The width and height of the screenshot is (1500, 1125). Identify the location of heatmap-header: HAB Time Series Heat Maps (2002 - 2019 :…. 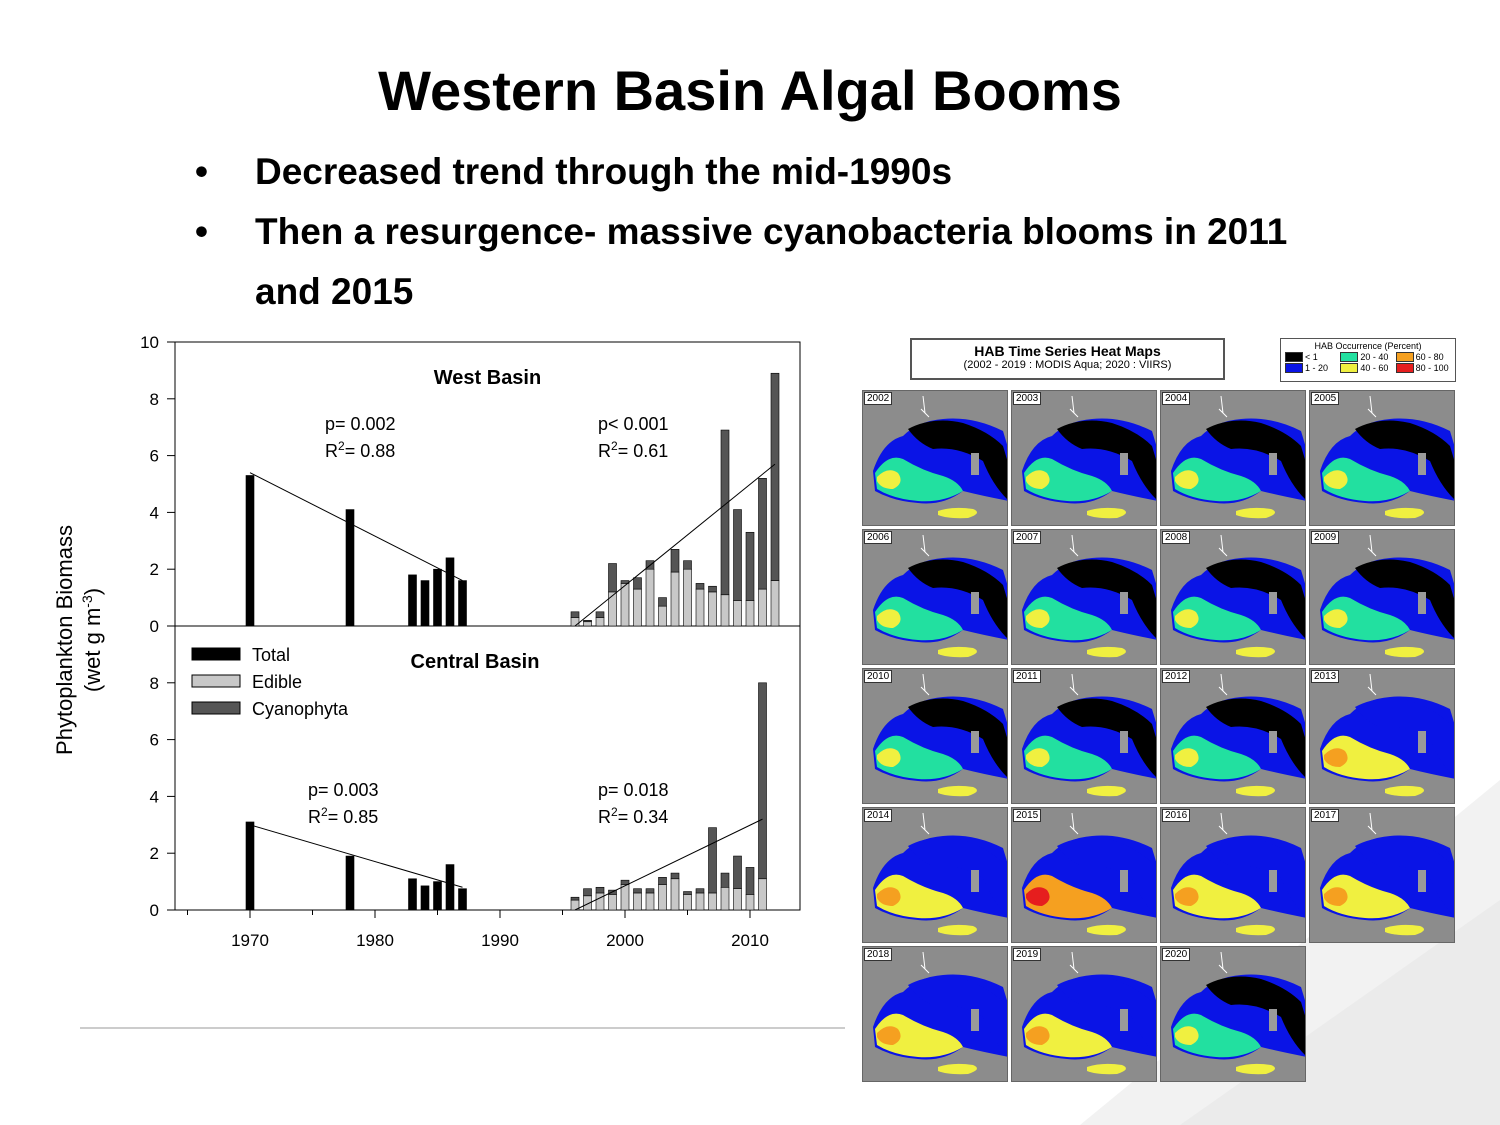
(1067, 359).